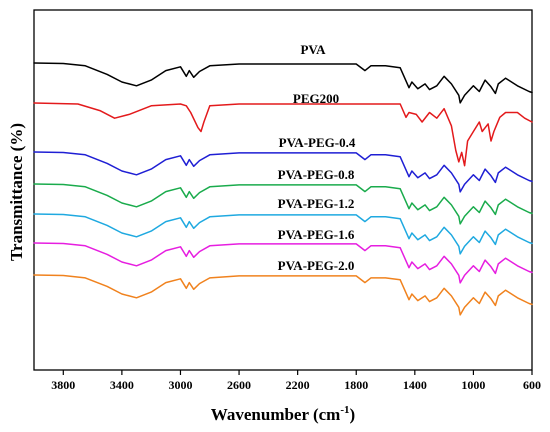  Describe the element at coordinates (180, 385) in the screenshot. I see `x-tick-label: 3000` at that location.